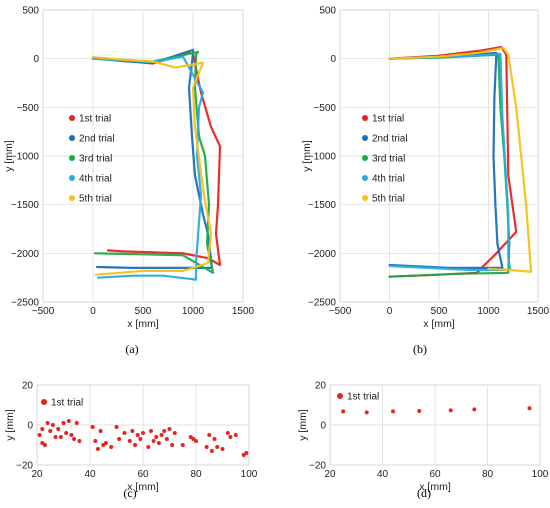  Describe the element at coordinates (322, 254) in the screenshot. I see `y-tick-label: −2000` at that location.